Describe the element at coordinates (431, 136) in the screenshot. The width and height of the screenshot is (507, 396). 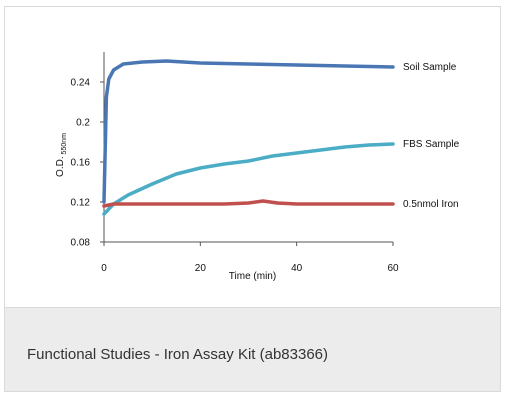
I see `series-labels: Soil Sample FBS Sample 0.5nmol Iron` at that location.